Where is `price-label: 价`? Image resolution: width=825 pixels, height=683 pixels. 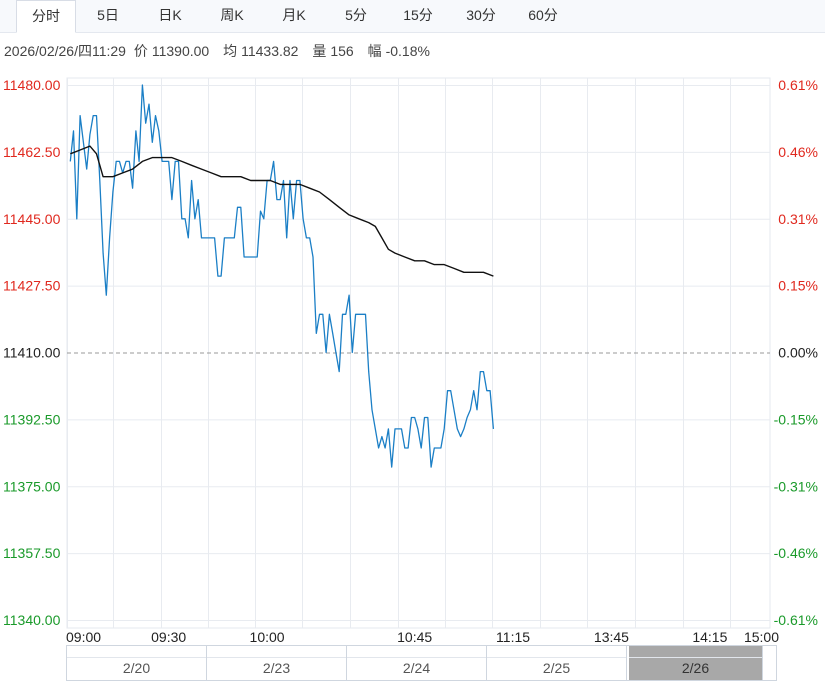
price-label: 价 is located at coordinates (140, 51).